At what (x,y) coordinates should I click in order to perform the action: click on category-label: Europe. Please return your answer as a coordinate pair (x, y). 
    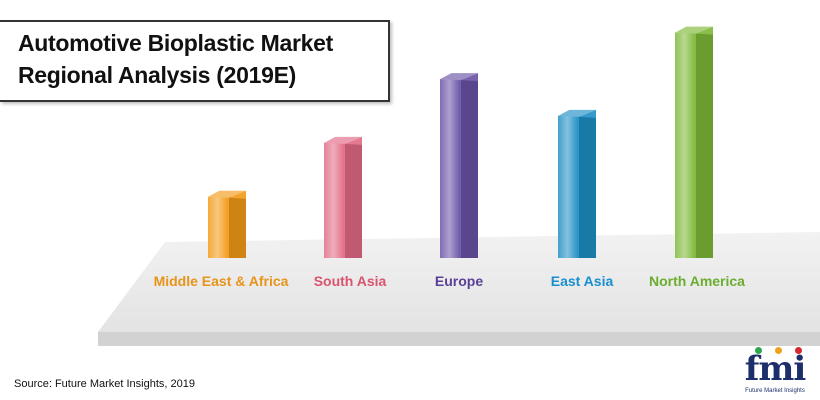
    Looking at the image, I should click on (459, 281).